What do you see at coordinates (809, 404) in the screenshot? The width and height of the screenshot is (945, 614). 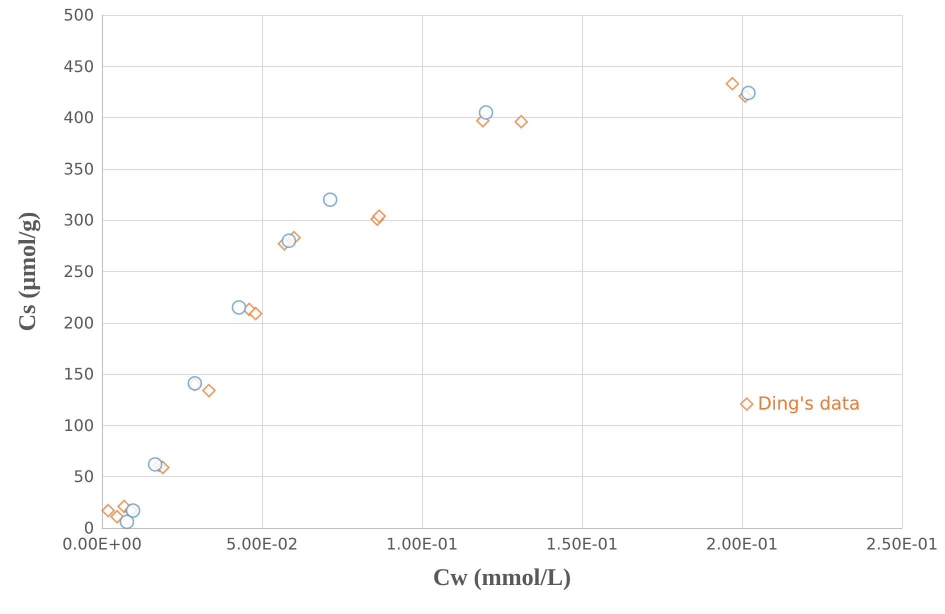 I see `legend-label: Ding's data` at bounding box center [809, 404].